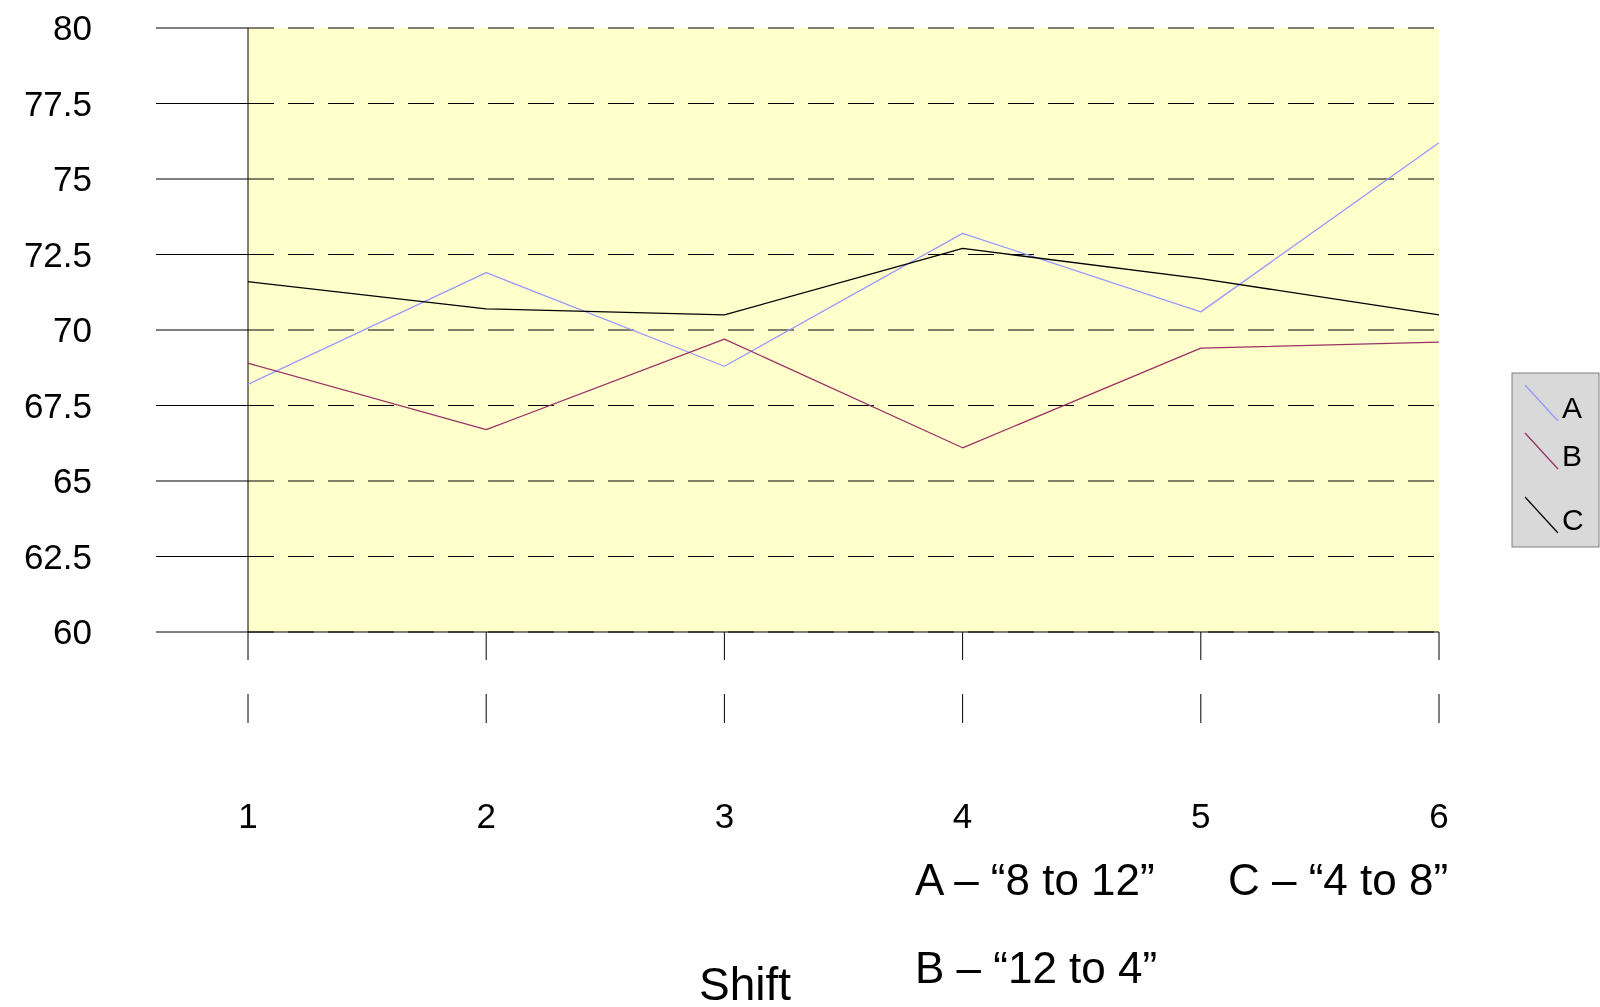 The height and width of the screenshot is (1007, 1600). What do you see at coordinates (72, 632) in the screenshot?
I see `y-tick-label: 60` at bounding box center [72, 632].